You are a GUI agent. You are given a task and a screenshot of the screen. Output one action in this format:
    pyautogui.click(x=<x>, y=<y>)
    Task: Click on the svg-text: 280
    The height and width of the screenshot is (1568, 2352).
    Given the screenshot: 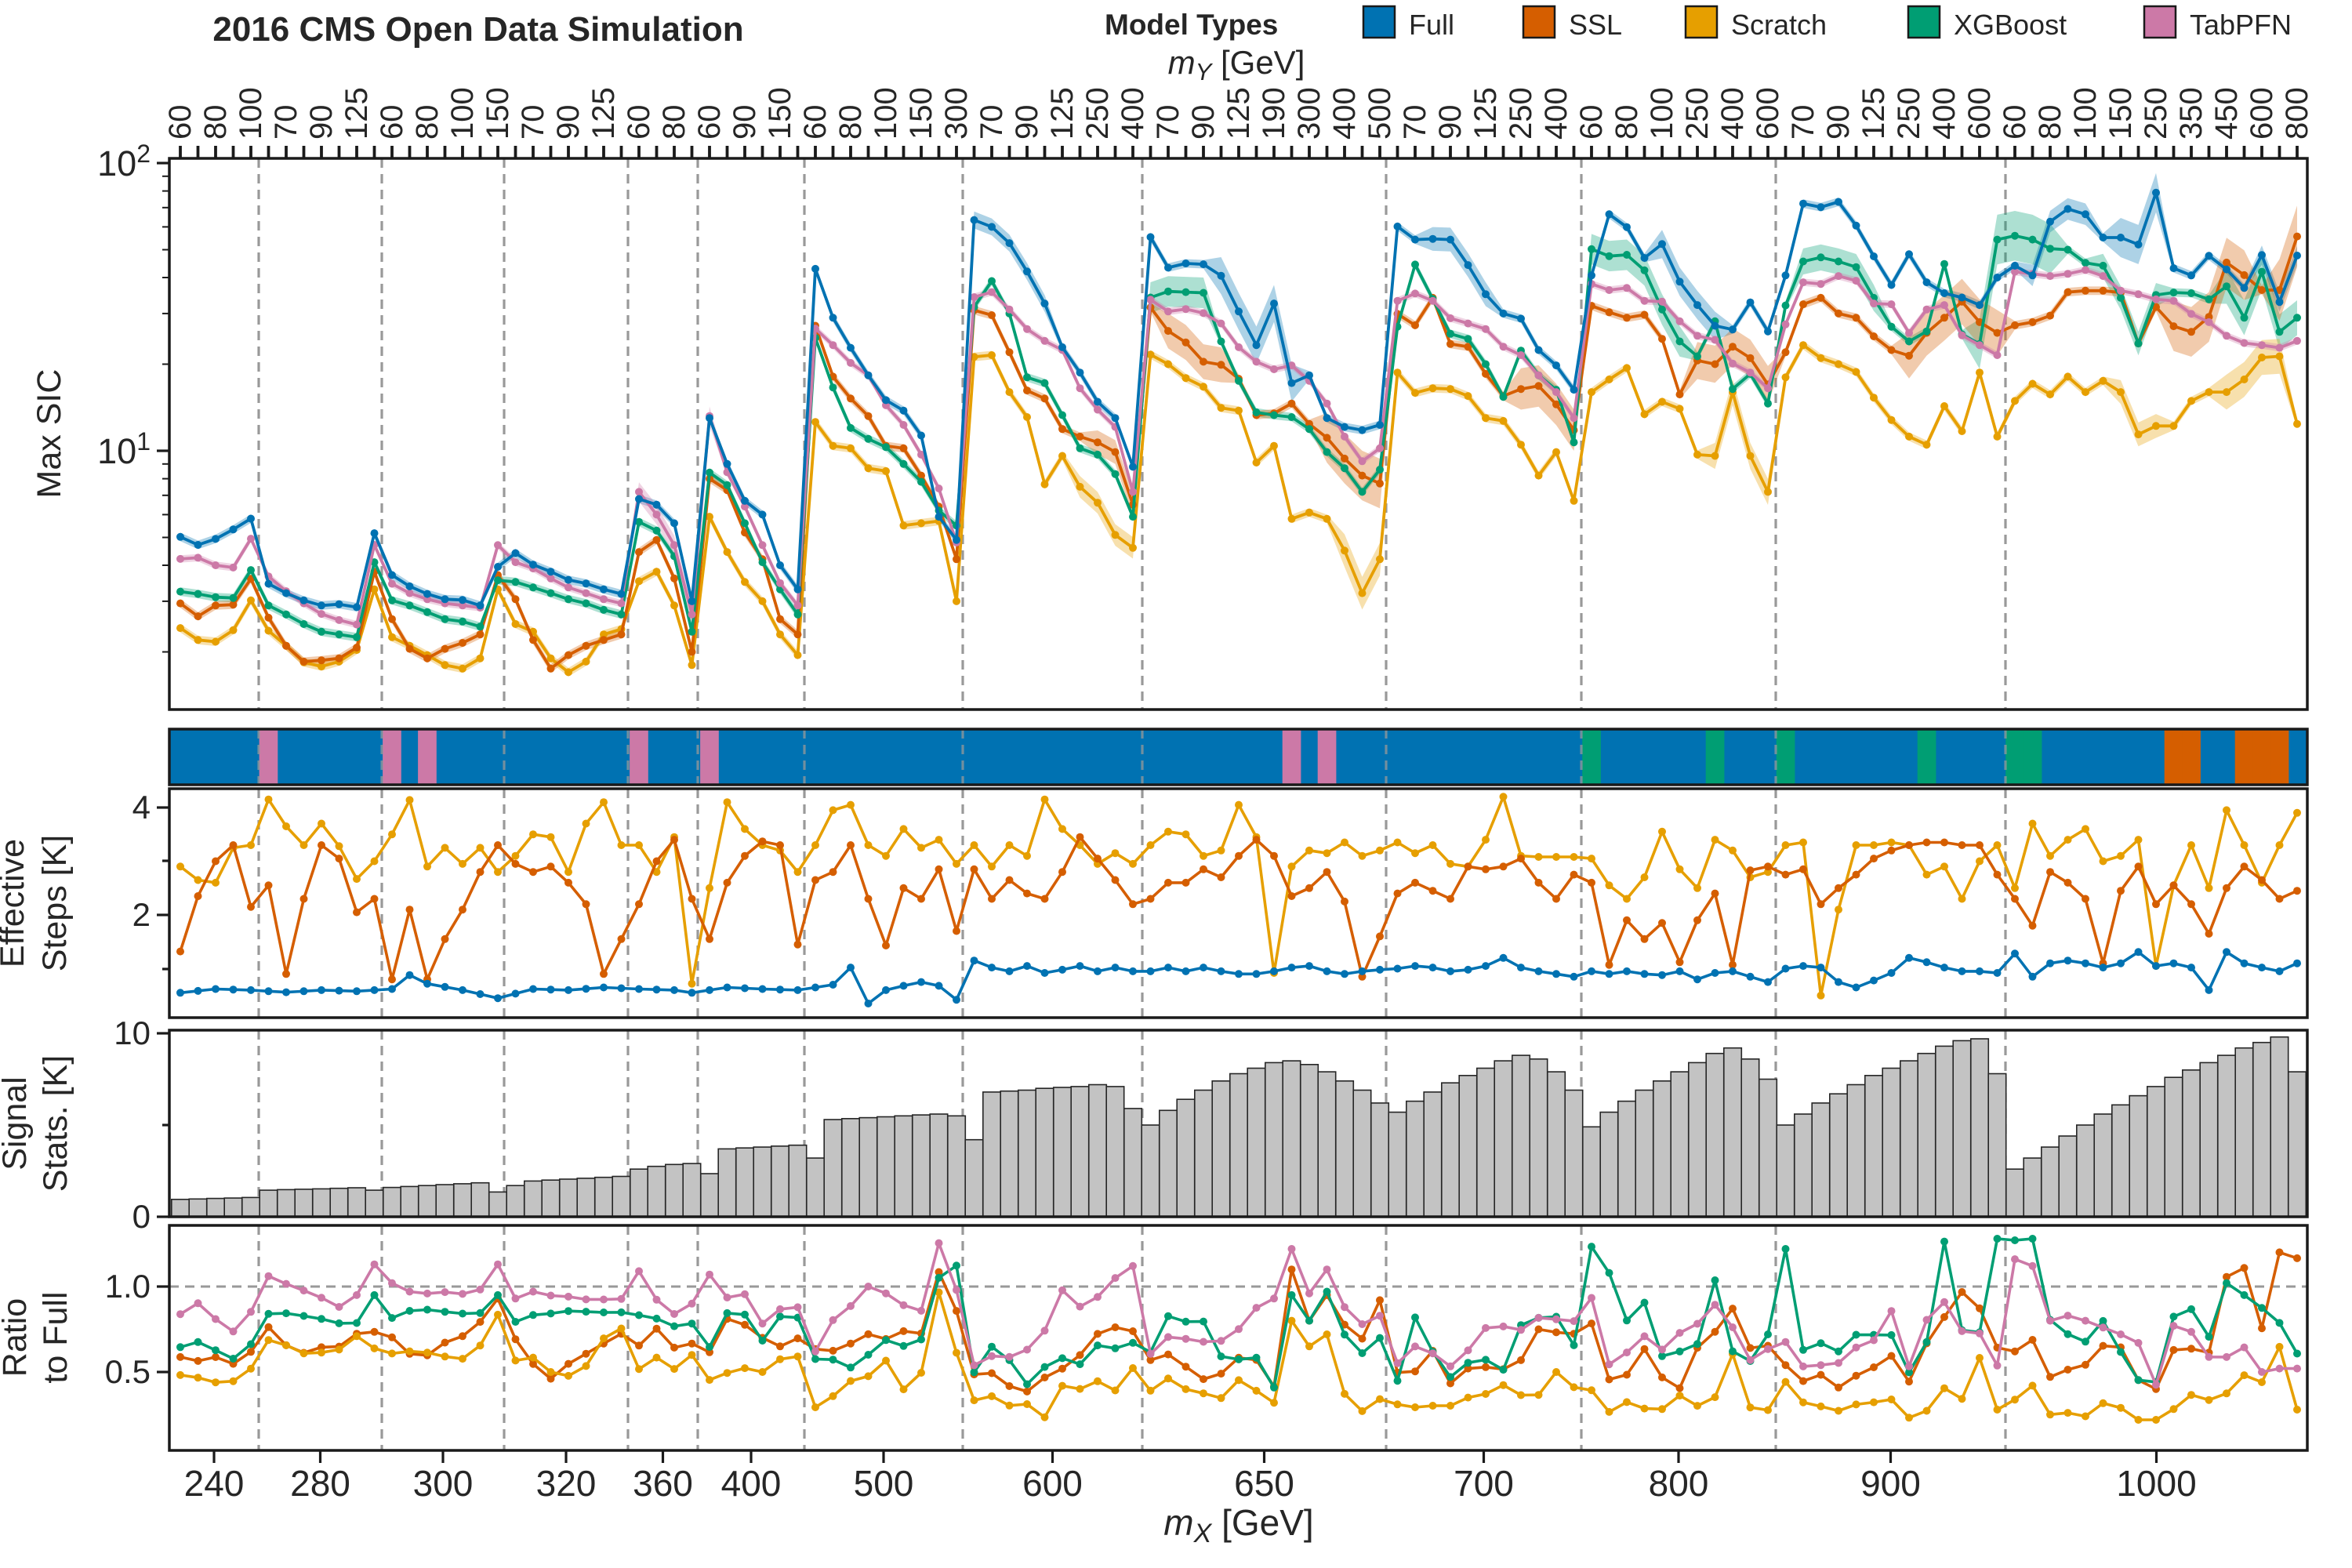 What is the action you would take?
    pyautogui.click(x=320, y=1483)
    